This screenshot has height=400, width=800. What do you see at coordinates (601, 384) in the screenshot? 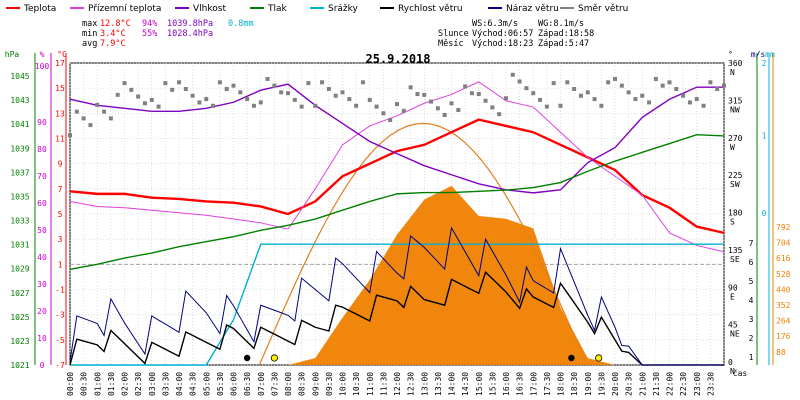
I see `time-tick: 19:30` at bounding box center [601, 384].